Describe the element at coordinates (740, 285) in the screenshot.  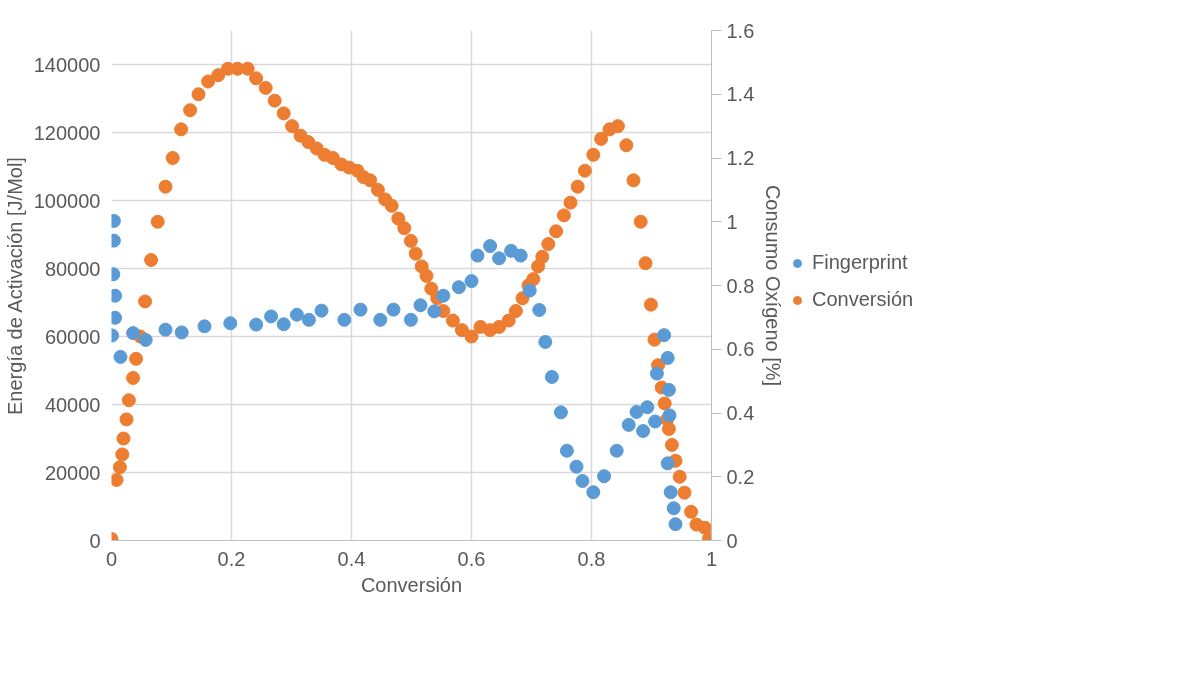
I see `y2-tick-label: 0.8` at that location.